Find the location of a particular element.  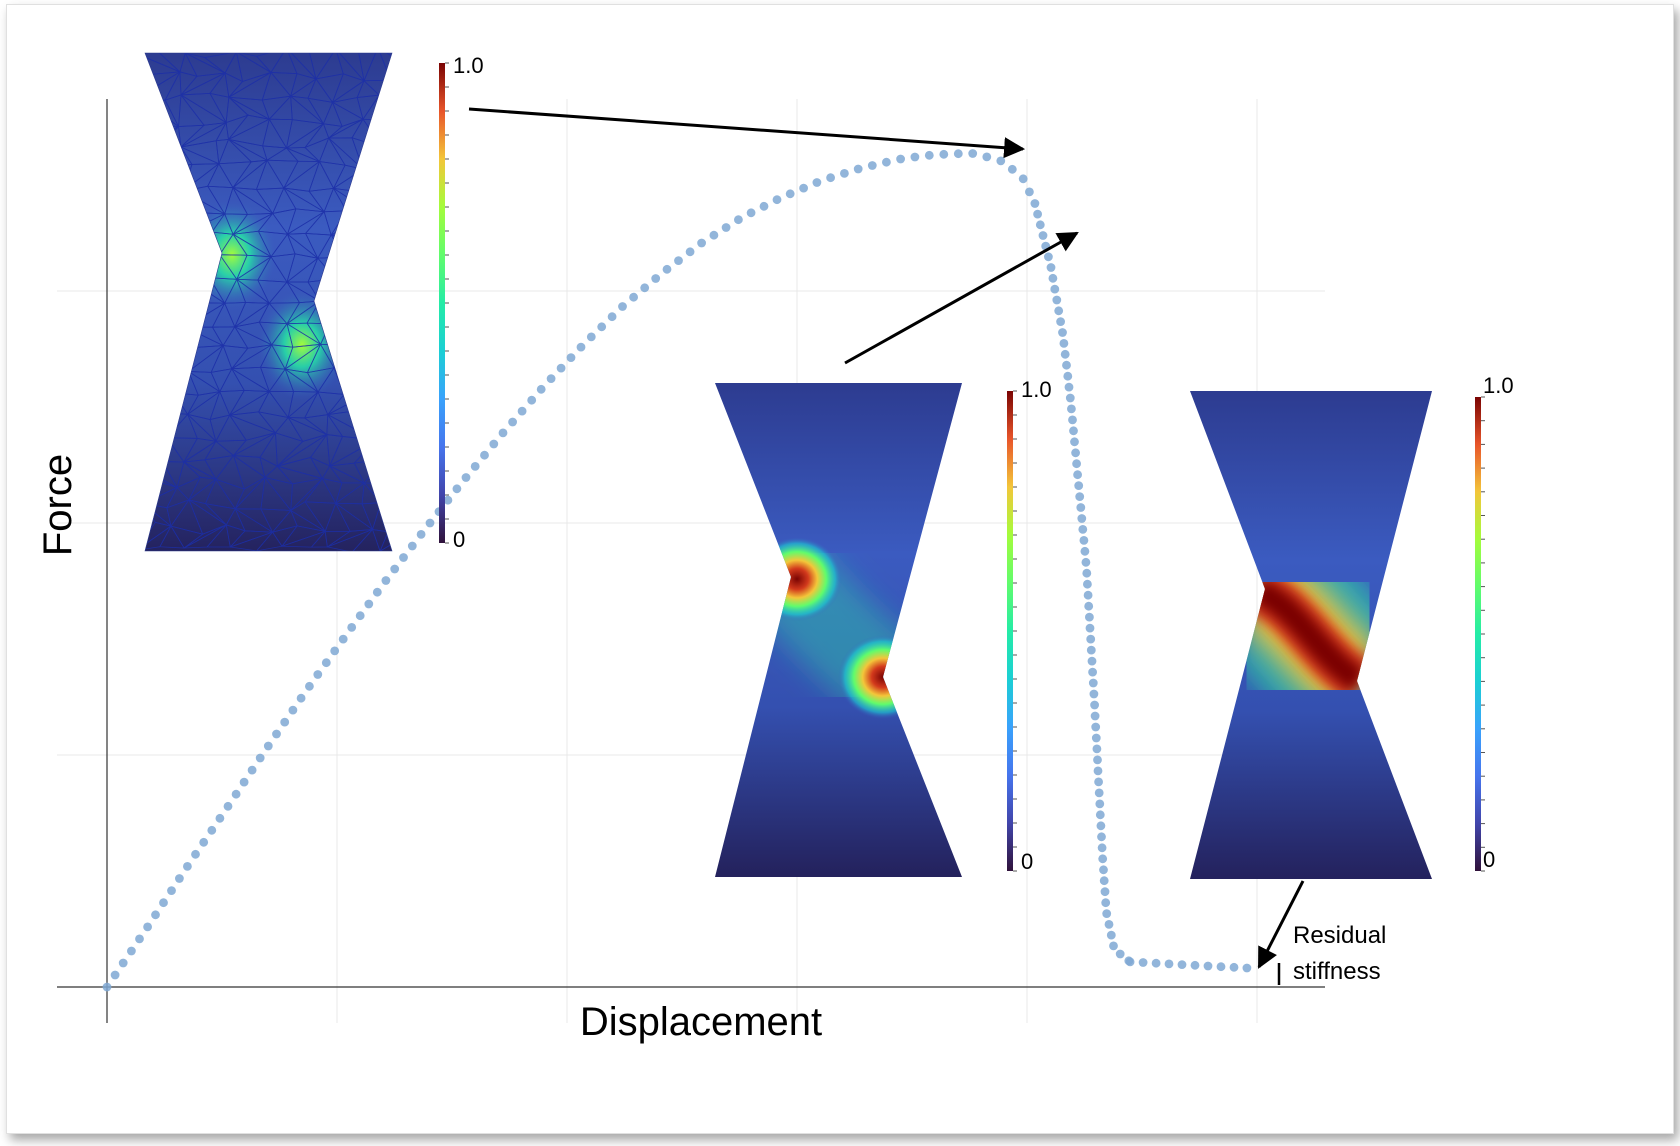

colorbar-c: 1.0 0 is located at coordinates (1494, 622).